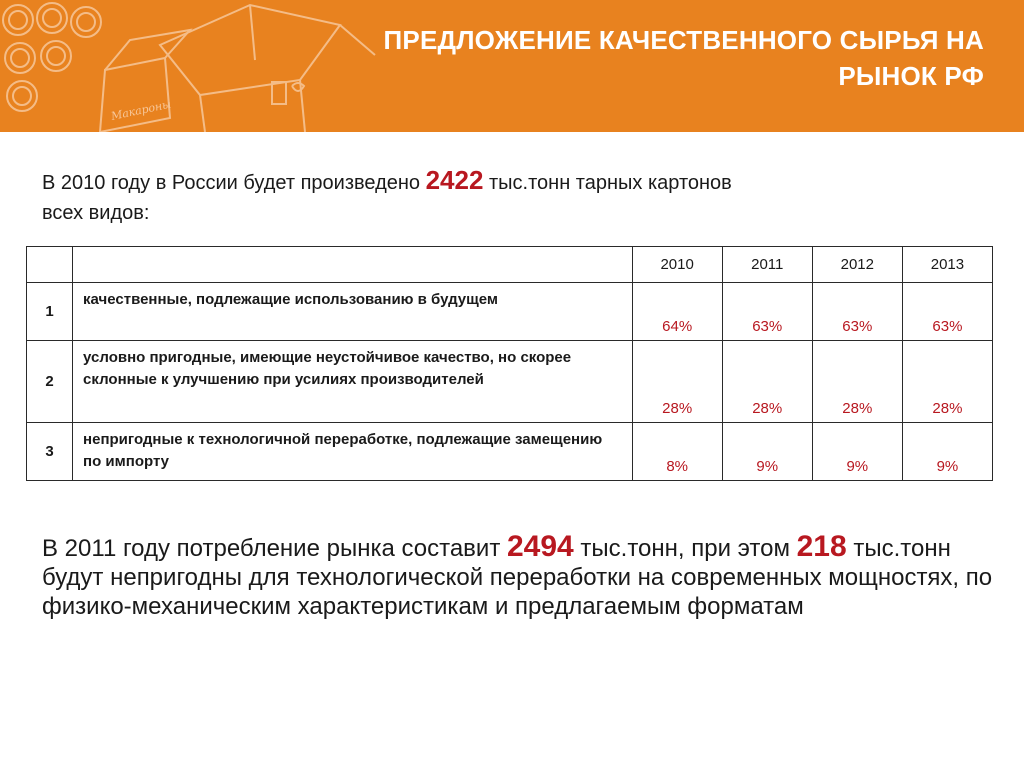 Image resolution: width=1024 pixels, height=768 pixels. I want to click on header-year: 2013, so click(947, 264).